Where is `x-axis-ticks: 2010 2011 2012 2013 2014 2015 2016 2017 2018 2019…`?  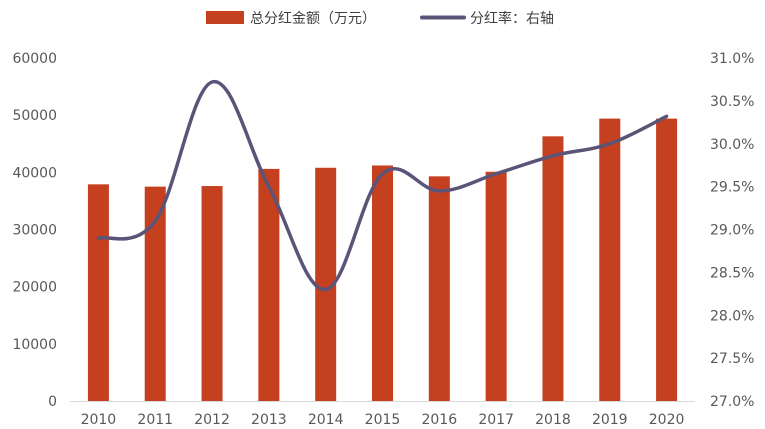
x-axis-ticks: 2010 2011 2012 2013 2014 2015 2016 2017 2018 2019… is located at coordinates (383, 420).